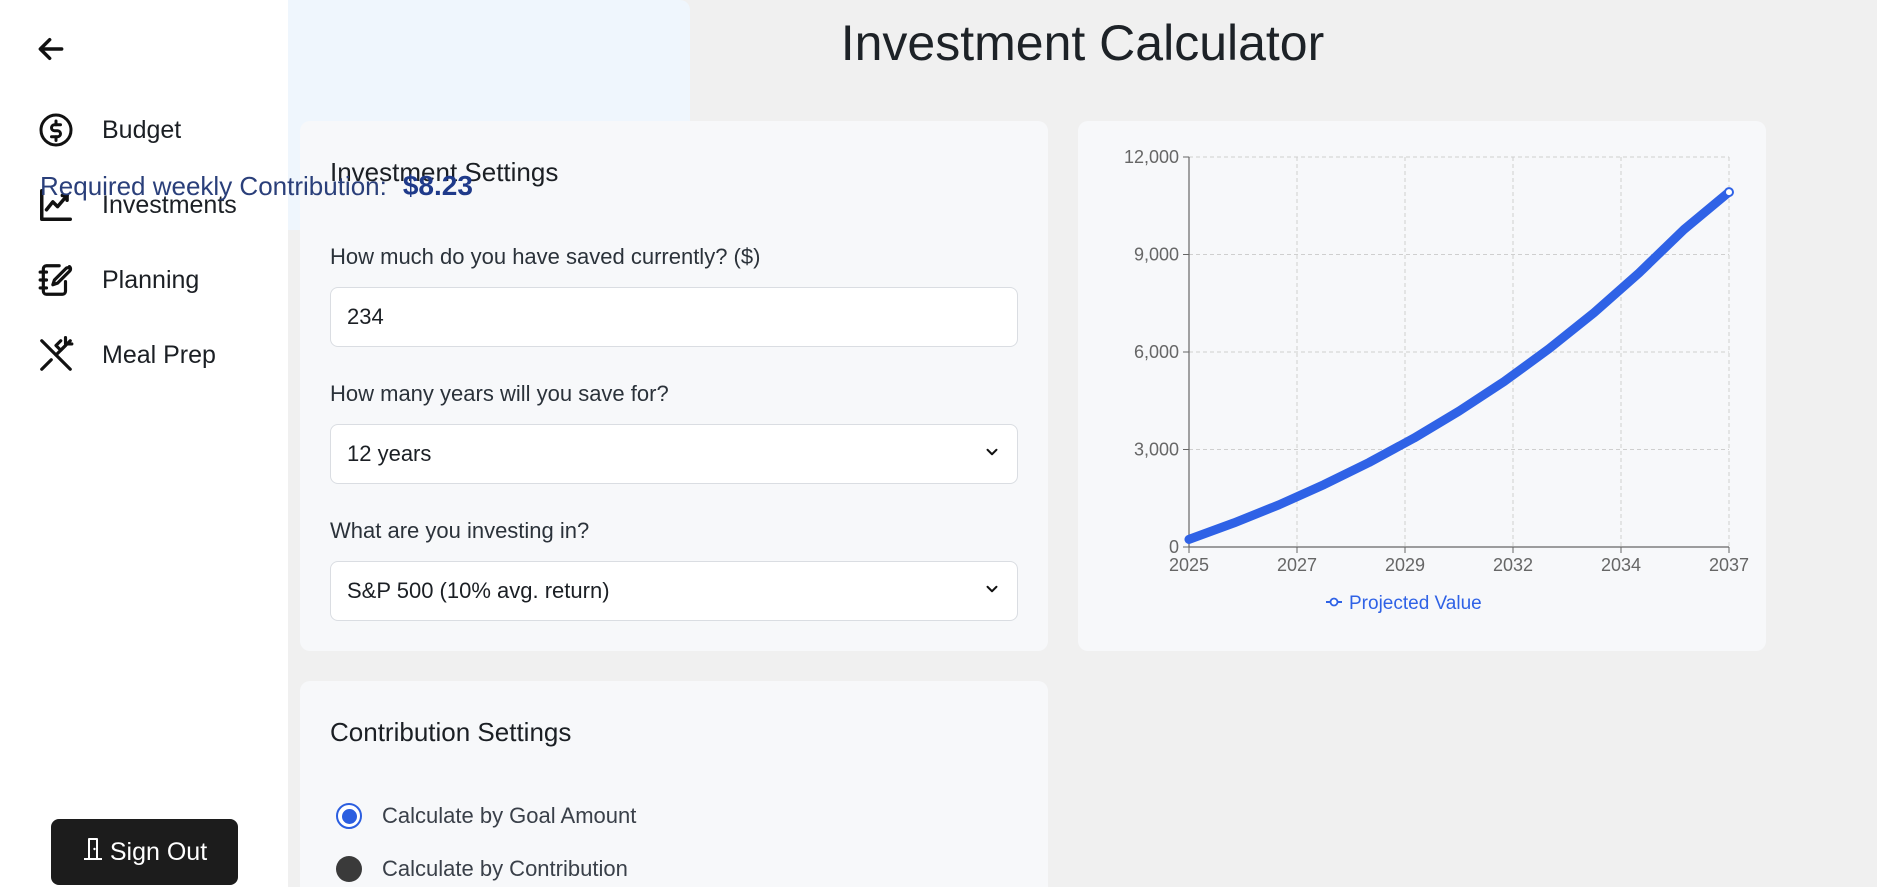 This screenshot has width=1877, height=887. I want to click on years-select-value: 12 years, so click(389, 453).